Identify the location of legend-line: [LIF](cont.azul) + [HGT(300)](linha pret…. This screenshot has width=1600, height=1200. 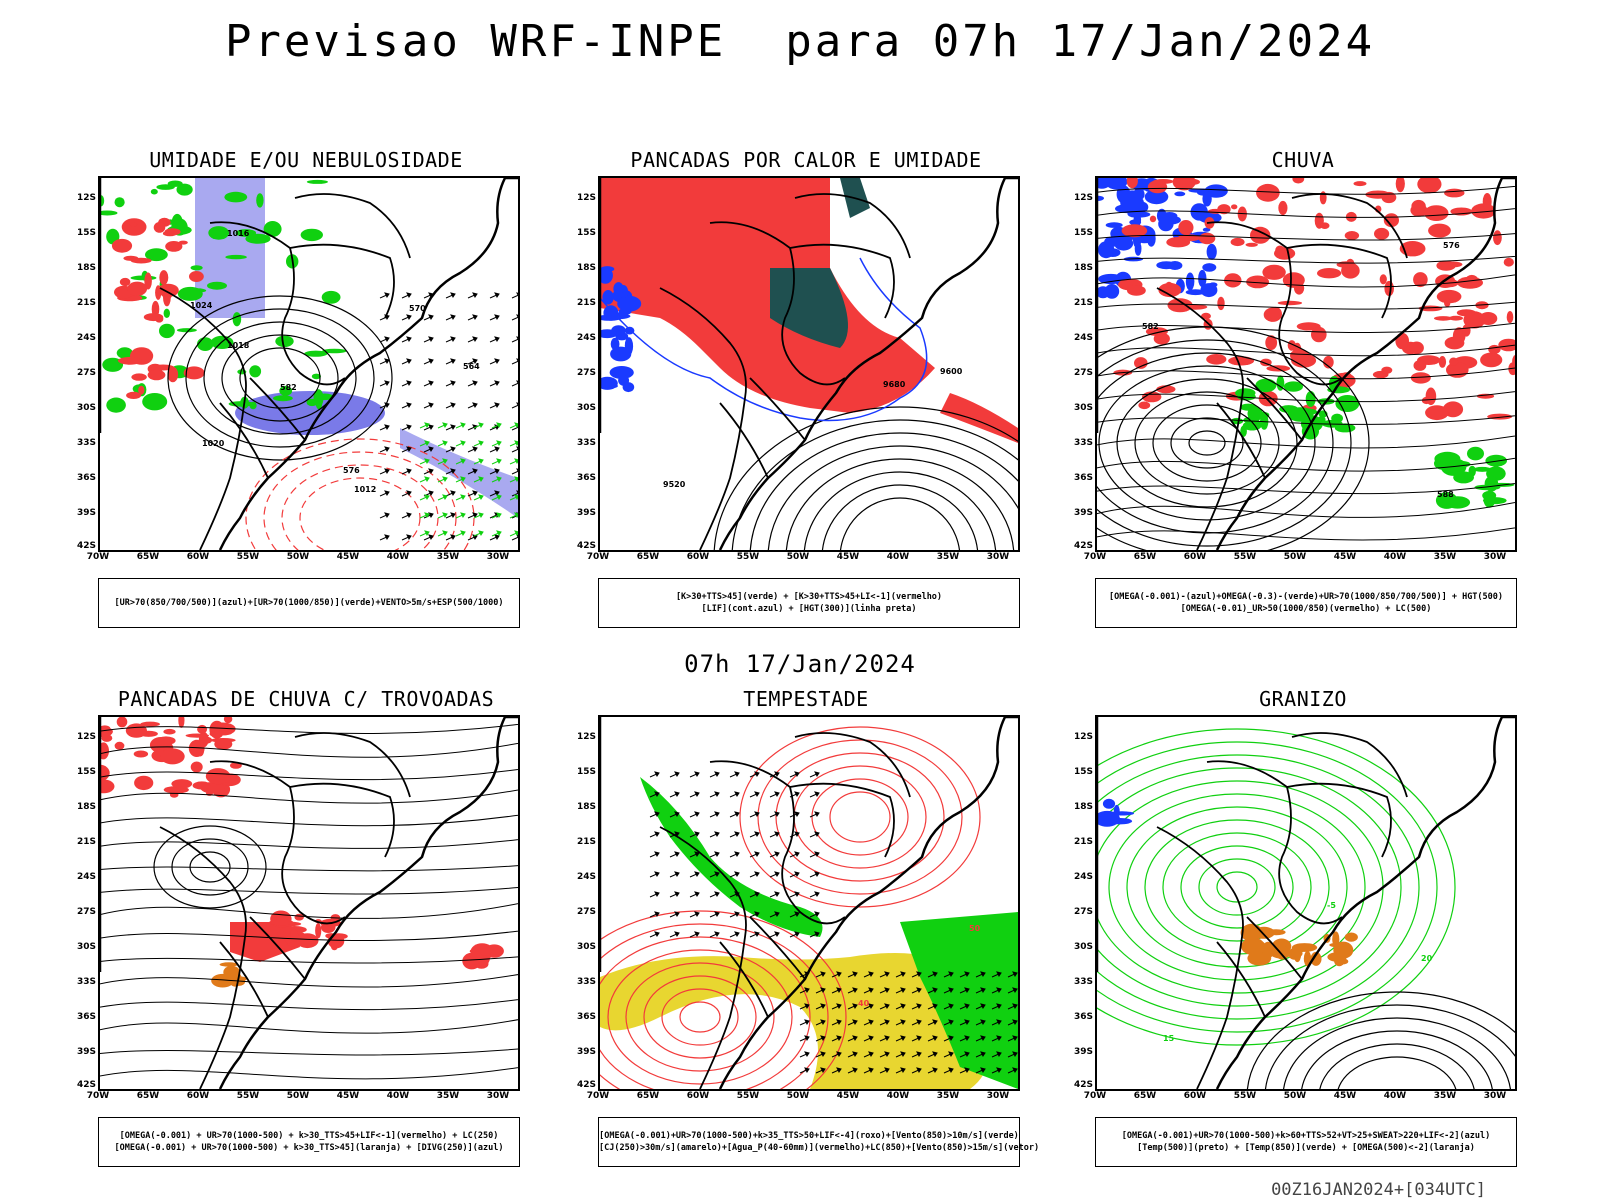
(809, 609).